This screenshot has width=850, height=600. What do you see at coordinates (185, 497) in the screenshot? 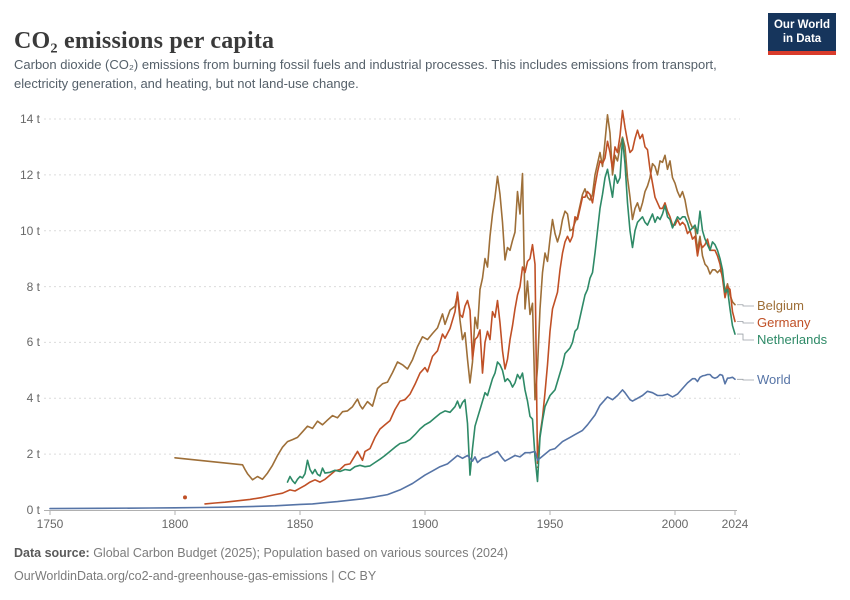
I see `data-point-germany` at bounding box center [185, 497].